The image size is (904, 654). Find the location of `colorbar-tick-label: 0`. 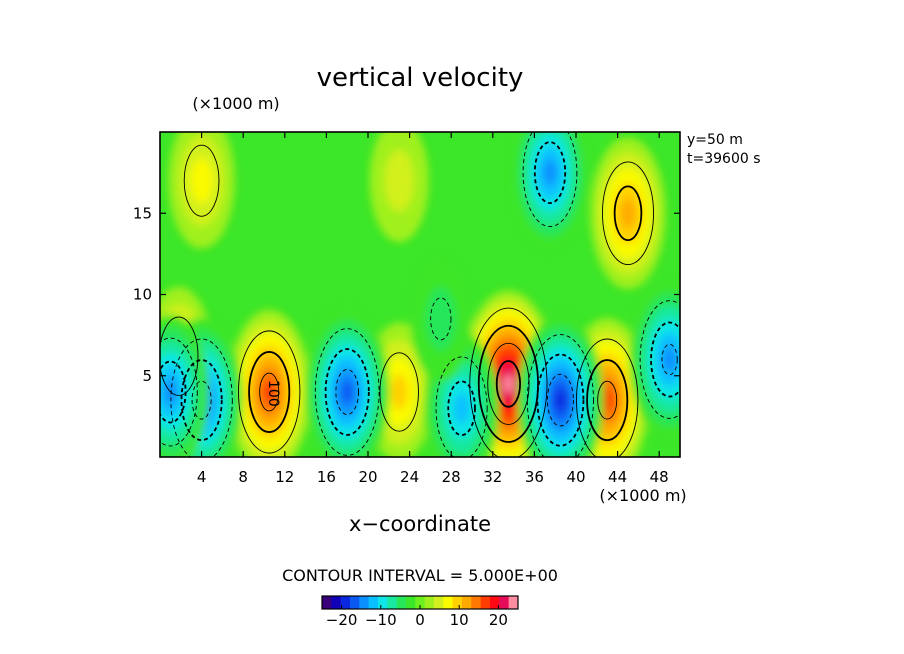

colorbar-tick-label: 0 is located at coordinates (420, 620).